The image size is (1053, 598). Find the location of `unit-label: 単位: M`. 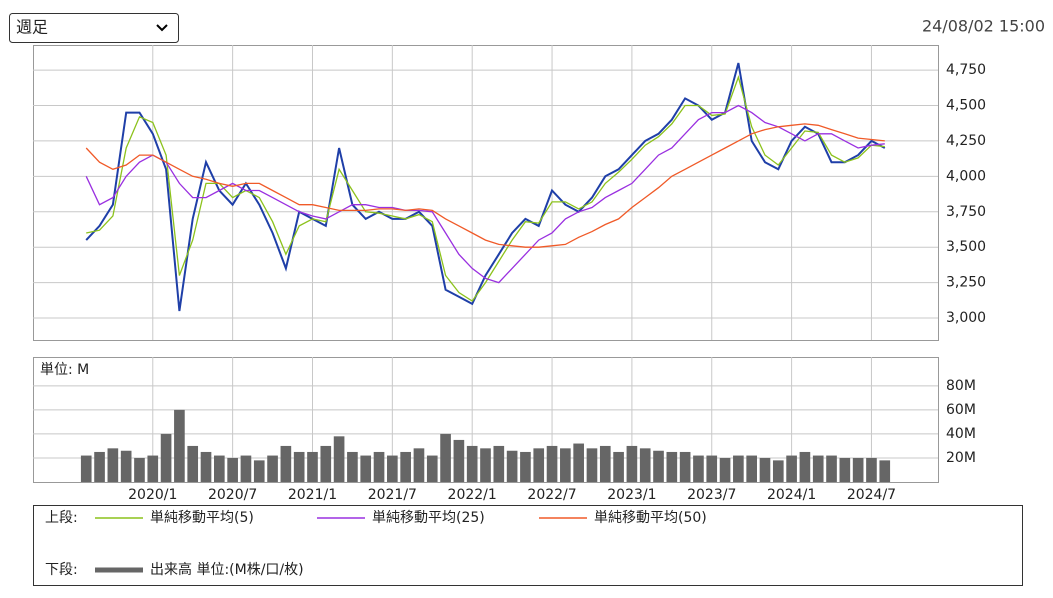

unit-label: 単位: M is located at coordinates (64, 370).